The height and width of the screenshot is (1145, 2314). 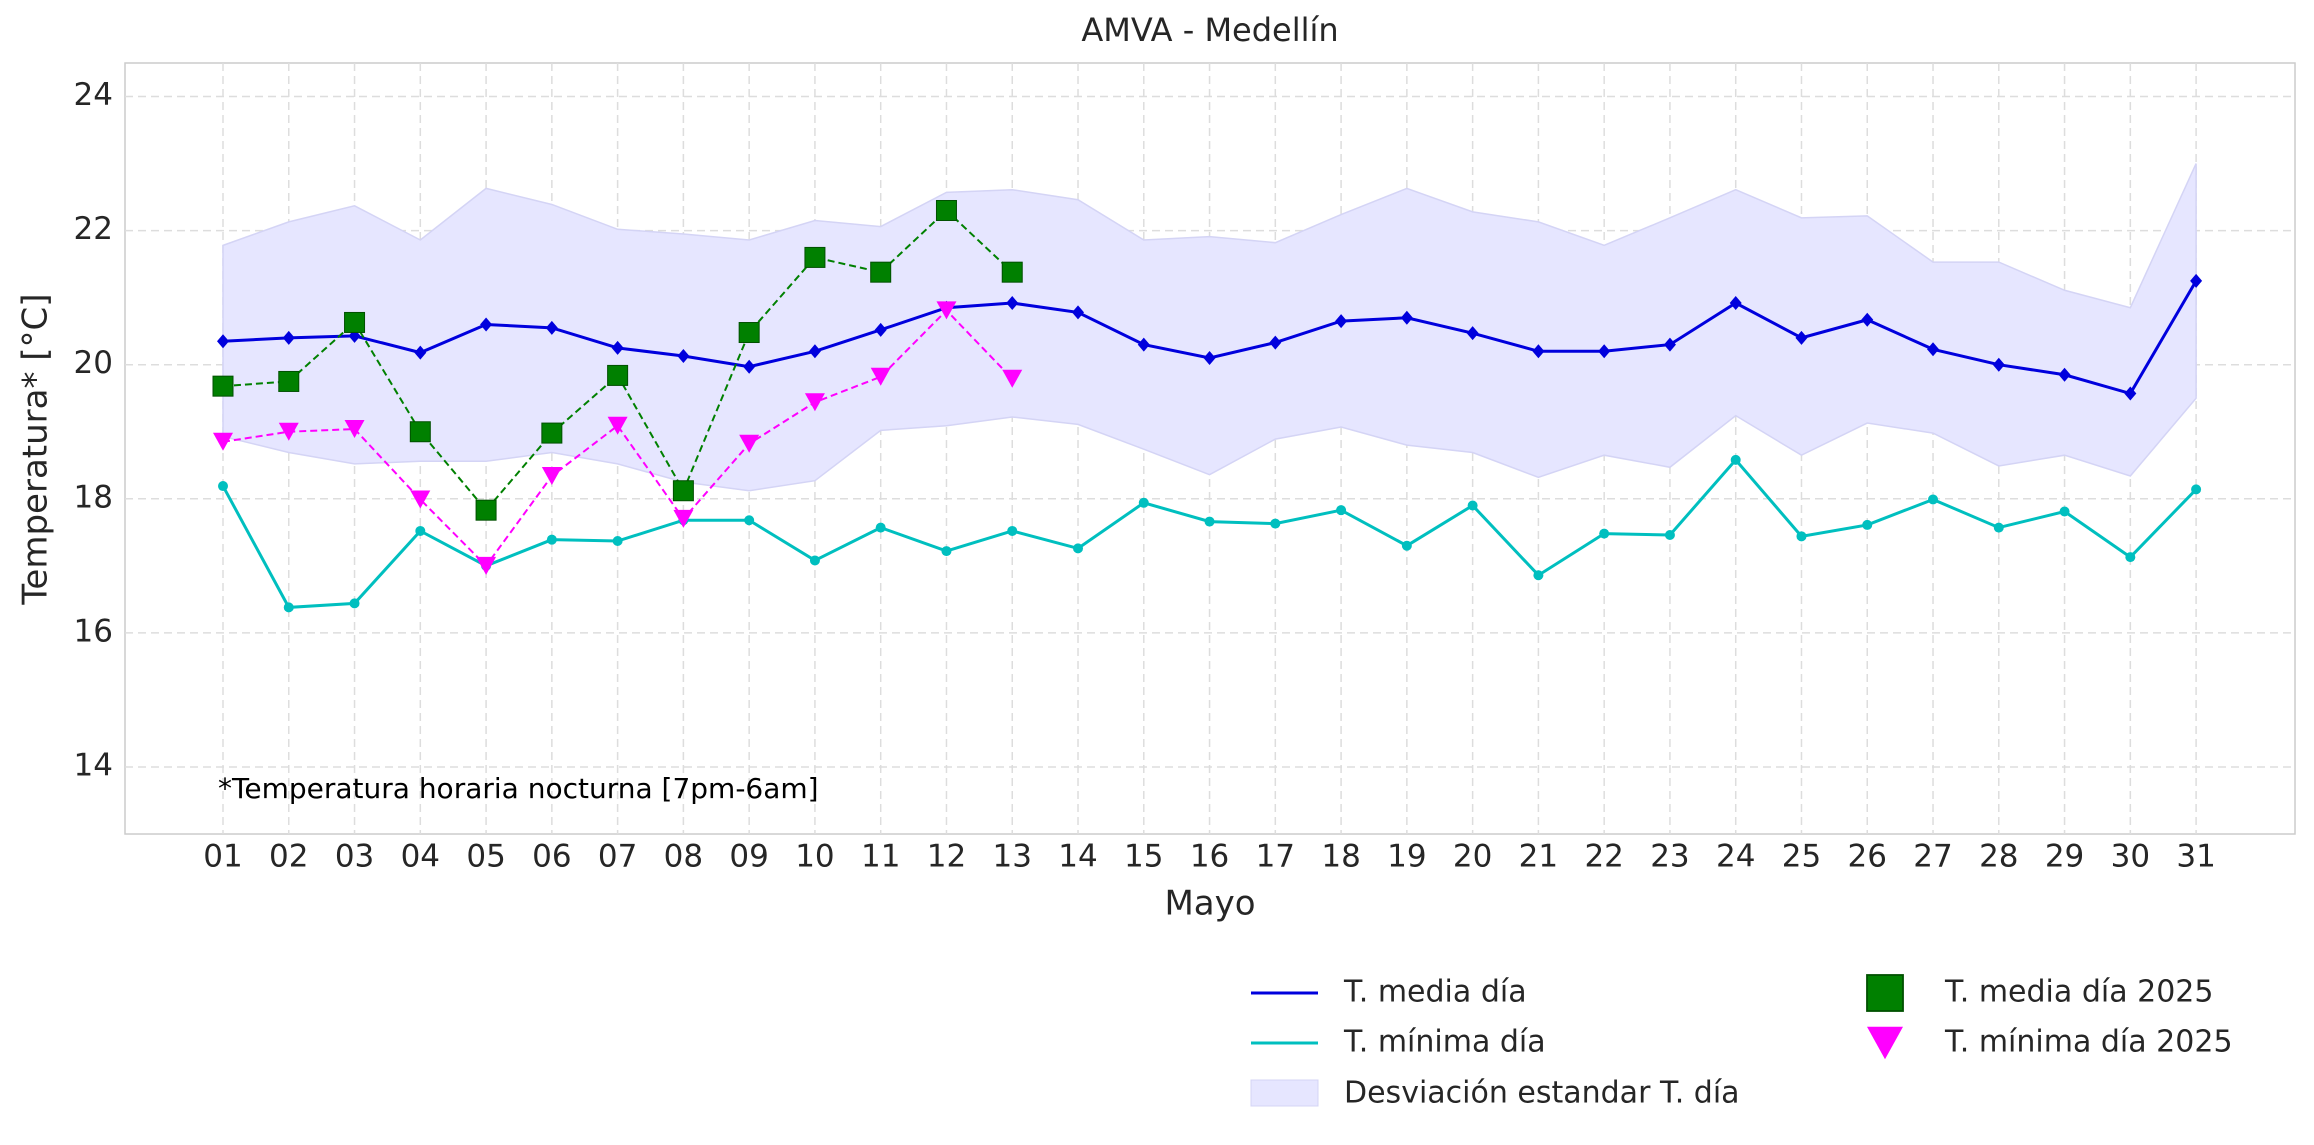 I want to click on x-tick-label: 11, so click(x=880, y=857).